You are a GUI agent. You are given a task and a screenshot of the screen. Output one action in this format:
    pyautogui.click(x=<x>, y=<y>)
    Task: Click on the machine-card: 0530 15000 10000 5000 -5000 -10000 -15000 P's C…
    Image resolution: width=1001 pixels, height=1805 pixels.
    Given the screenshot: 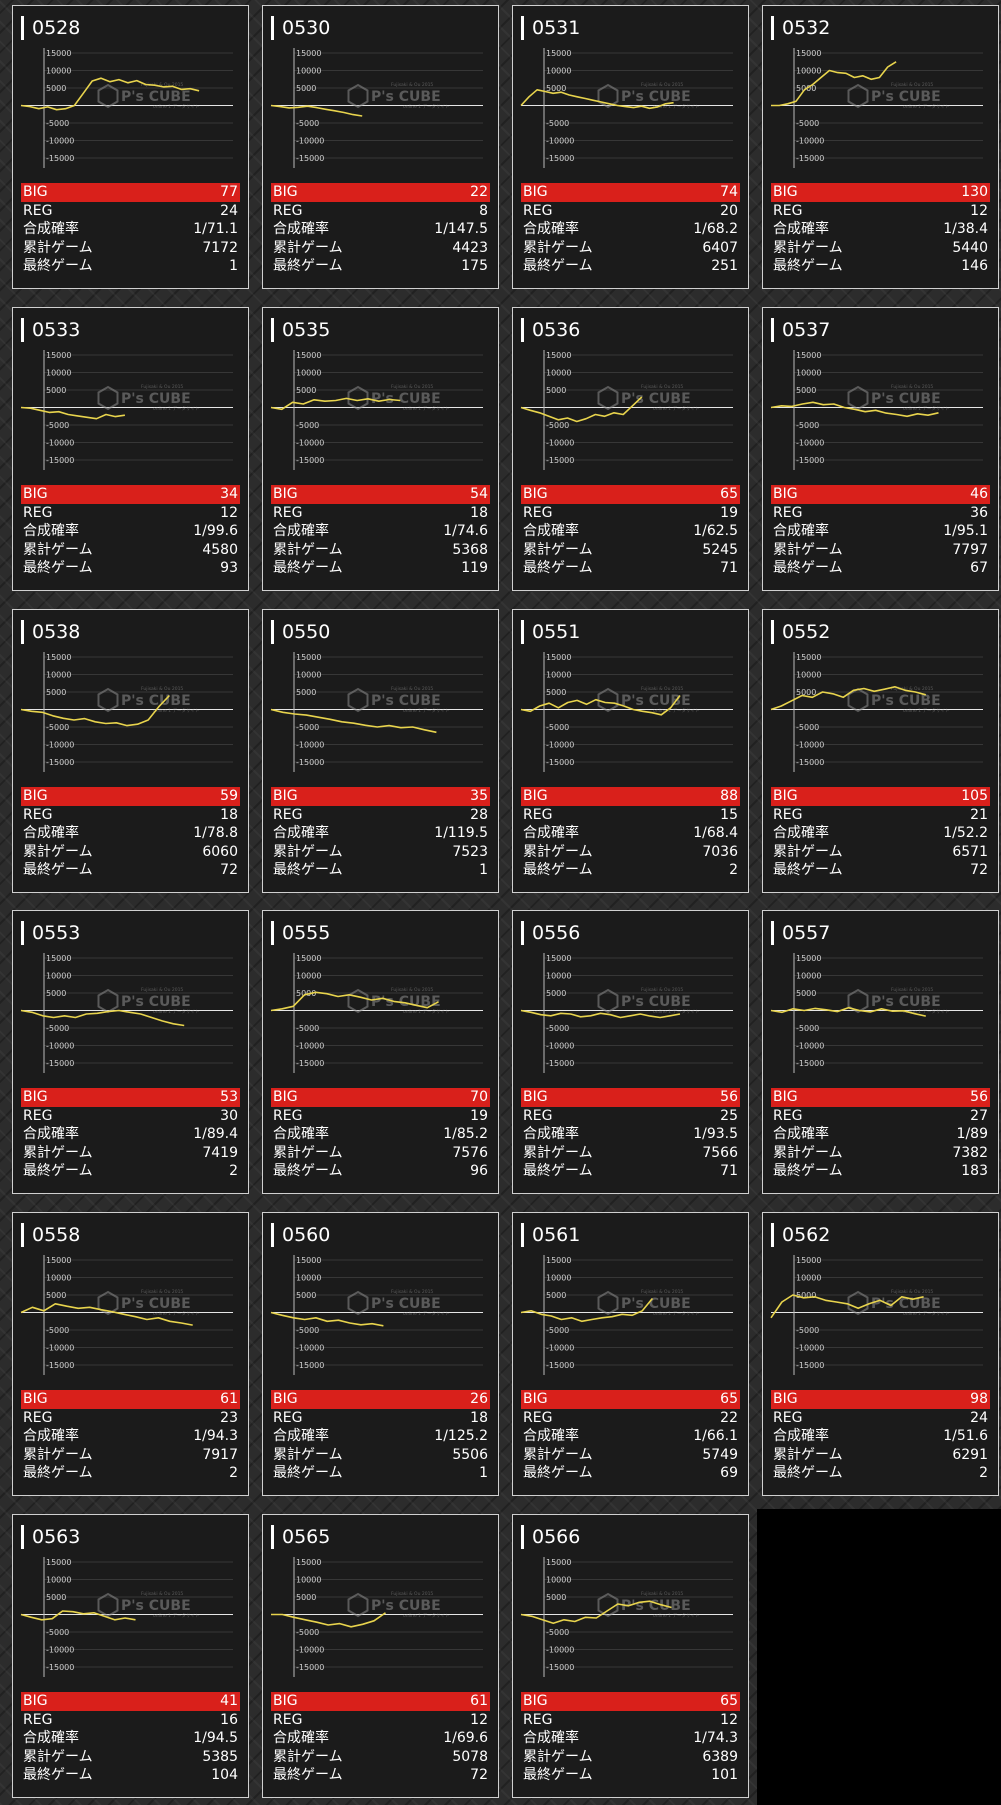 What is the action you would take?
    pyautogui.click(x=380, y=147)
    